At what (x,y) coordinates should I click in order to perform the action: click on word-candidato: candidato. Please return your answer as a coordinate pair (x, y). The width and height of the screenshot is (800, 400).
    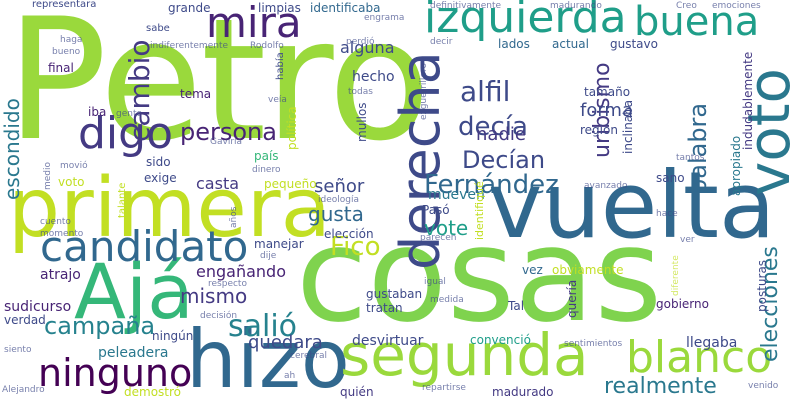
    Looking at the image, I should click on (144, 246).